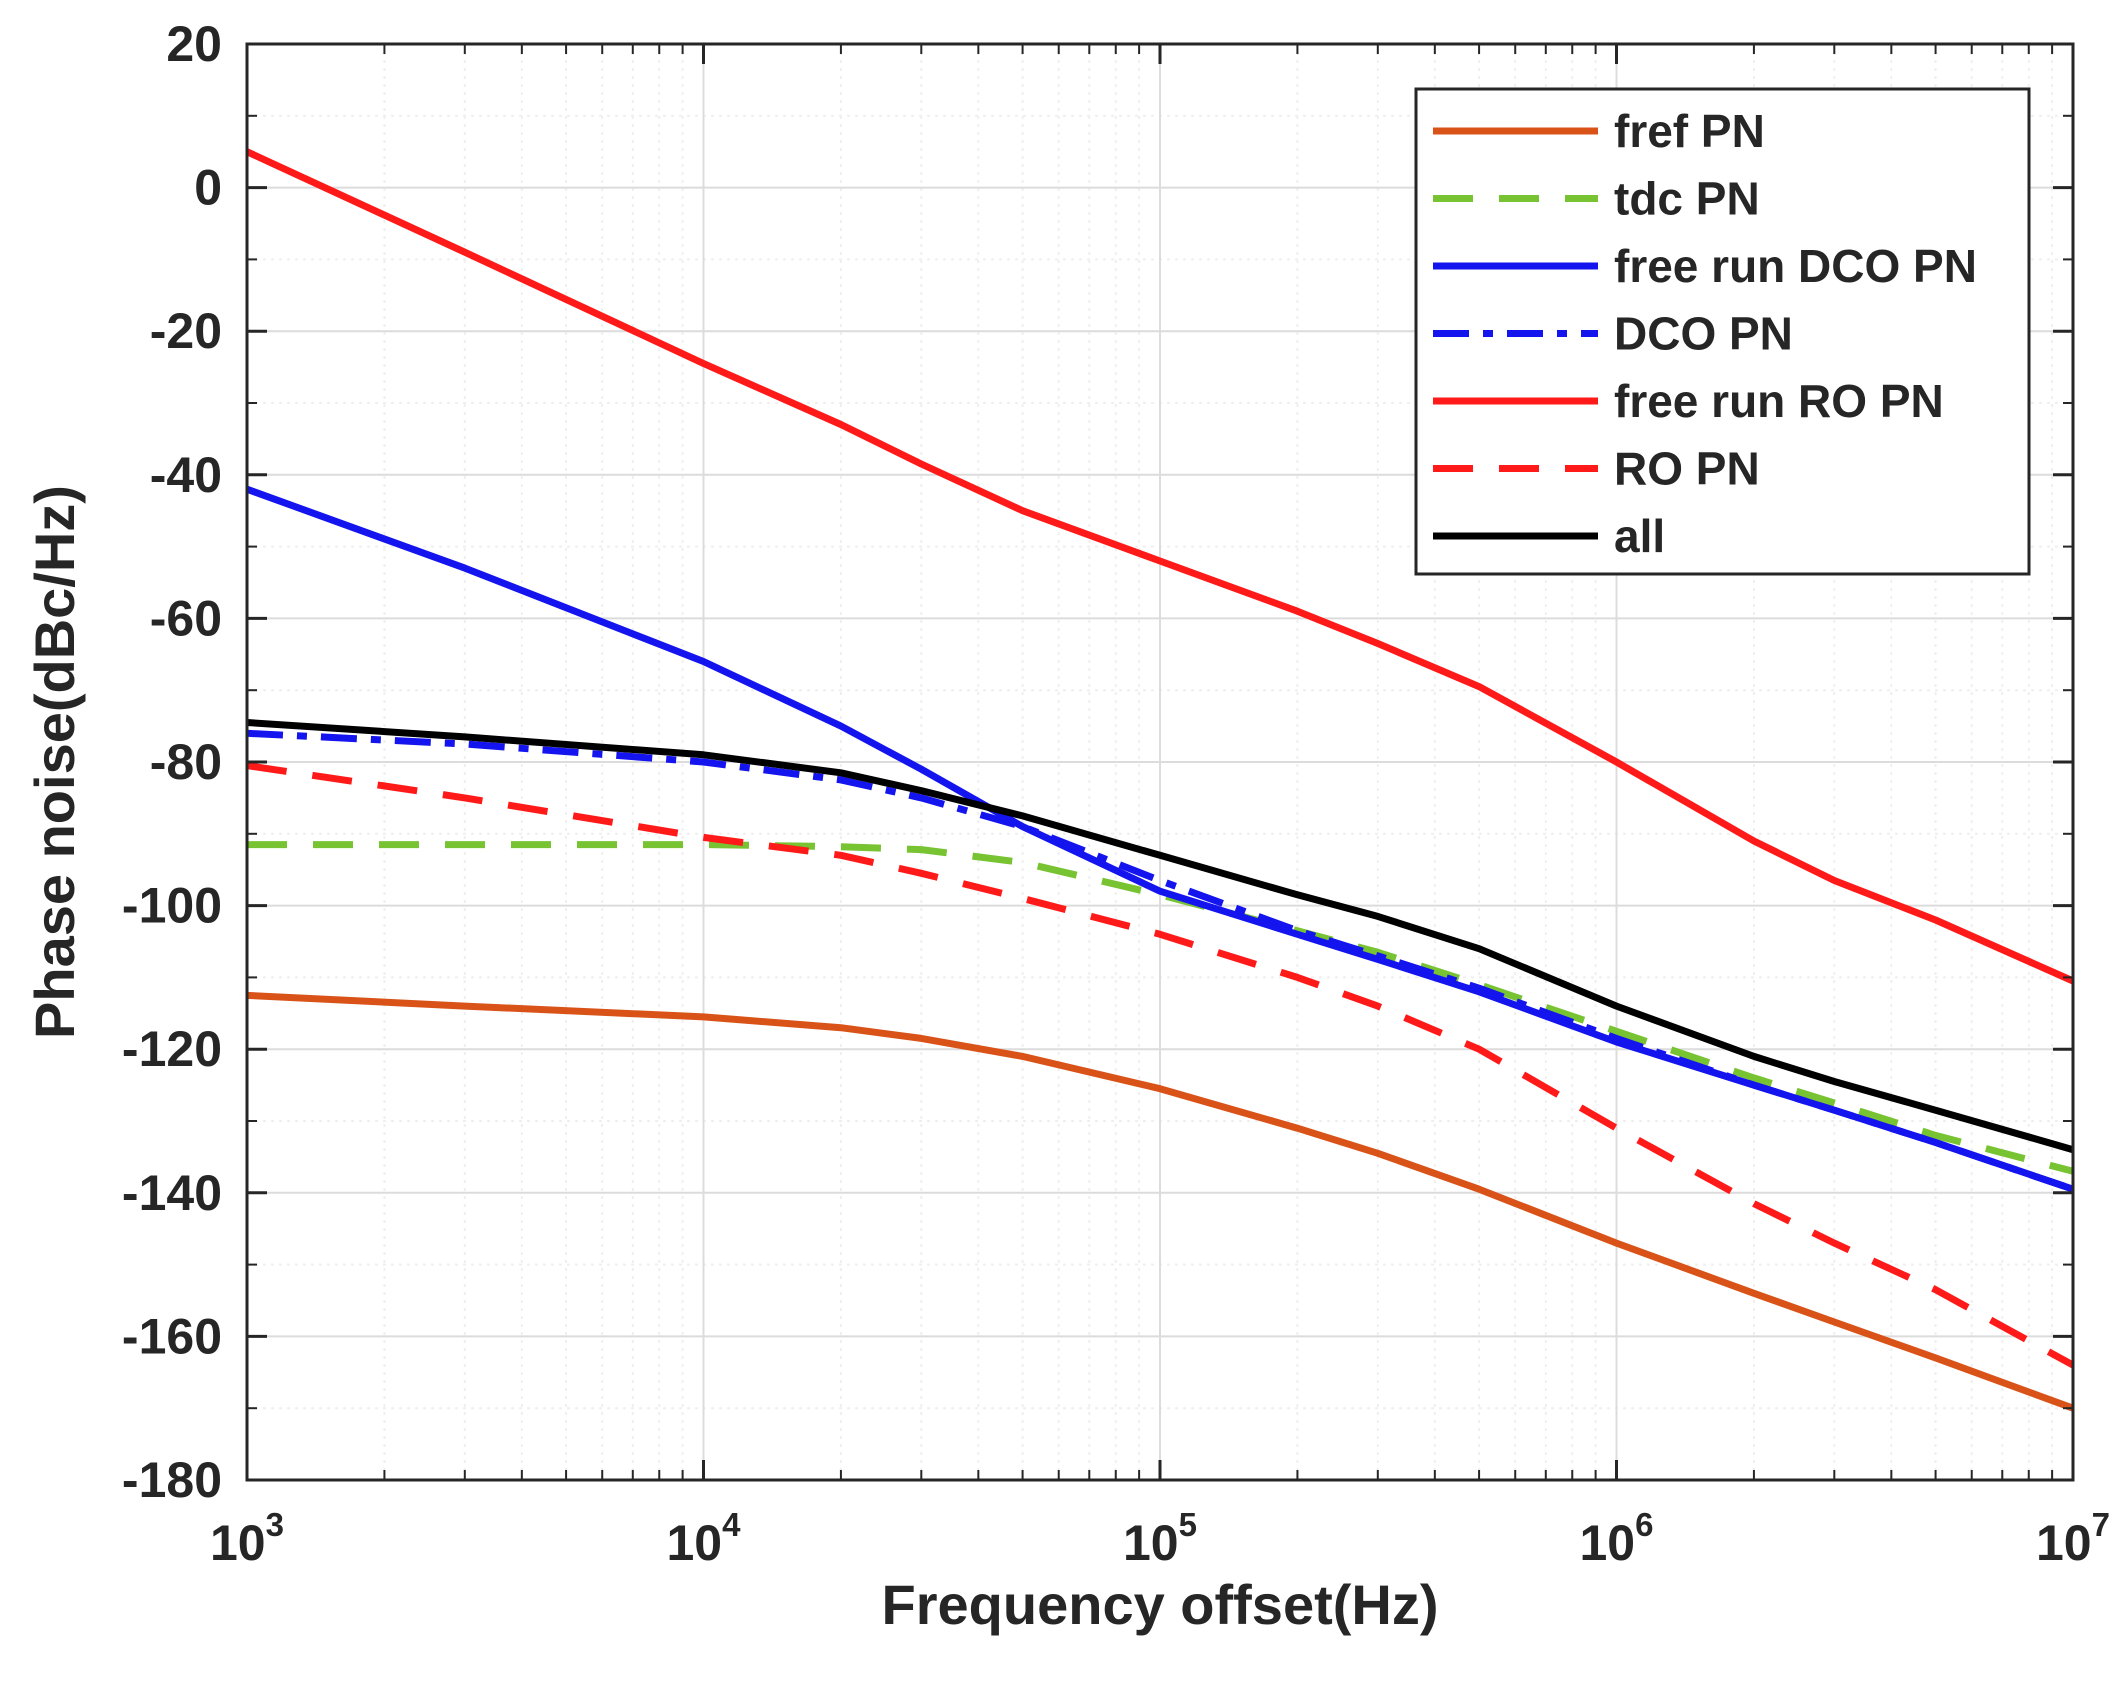 The width and height of the screenshot is (2124, 1699). Describe the element at coordinates (1779, 401) in the screenshot. I see `legend-label: free run RO PN` at that location.